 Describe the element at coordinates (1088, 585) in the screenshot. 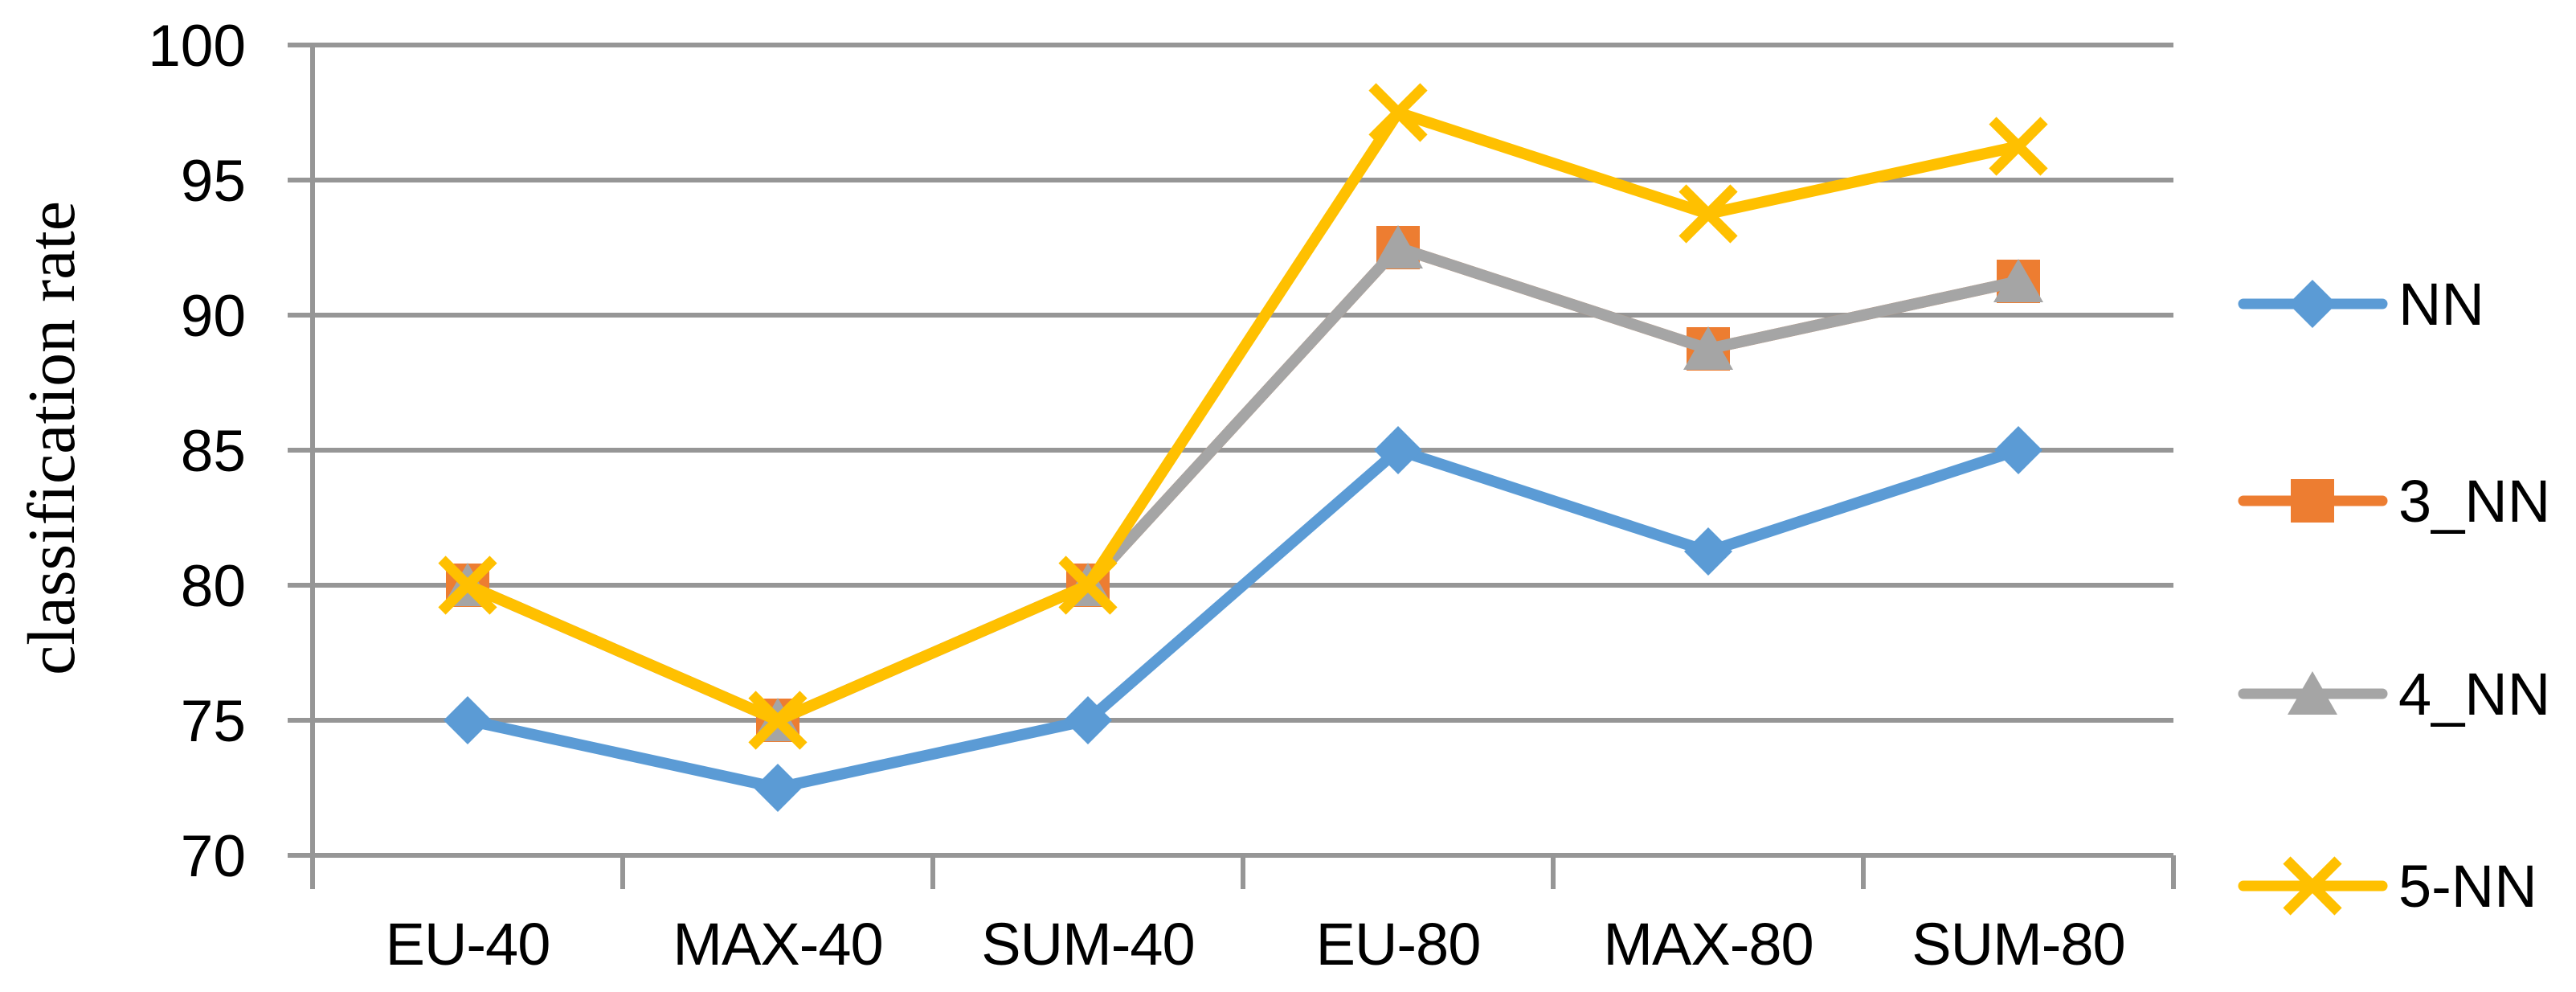

I see `series-5-NN-pt2-x-marker` at that location.